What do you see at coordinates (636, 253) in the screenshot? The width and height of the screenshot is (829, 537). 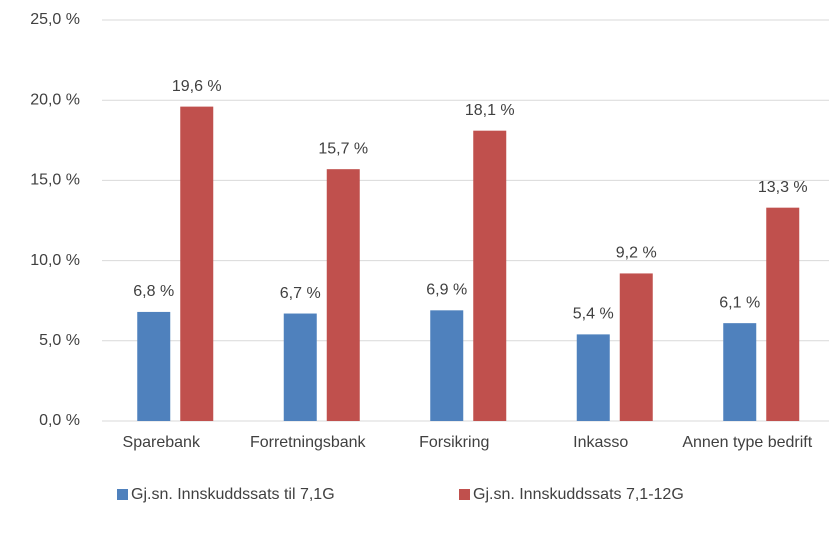 I see `value-label: 9,2 %` at bounding box center [636, 253].